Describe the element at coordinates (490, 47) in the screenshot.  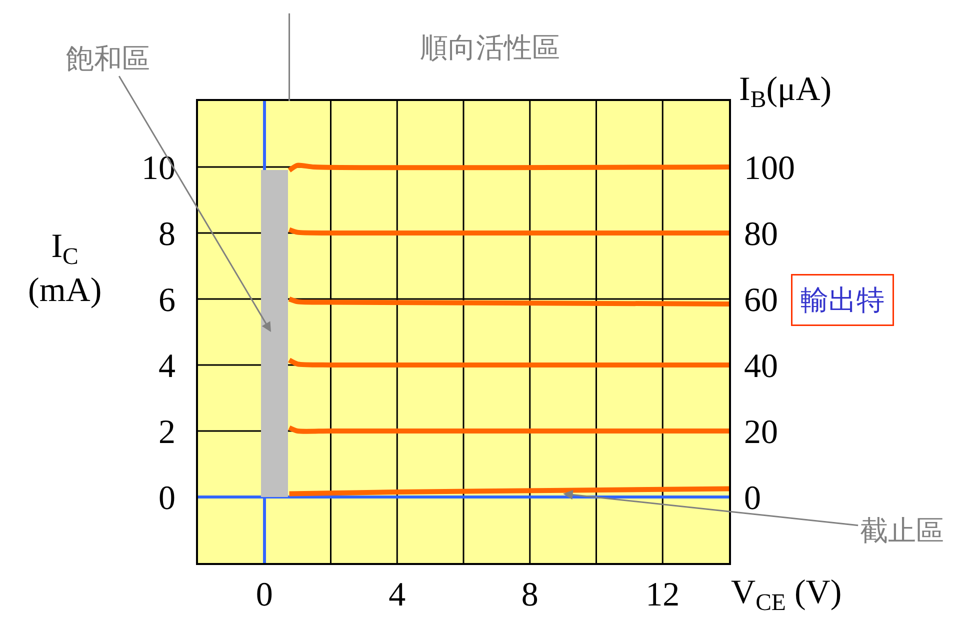
I see `text: 順向活性區` at that location.